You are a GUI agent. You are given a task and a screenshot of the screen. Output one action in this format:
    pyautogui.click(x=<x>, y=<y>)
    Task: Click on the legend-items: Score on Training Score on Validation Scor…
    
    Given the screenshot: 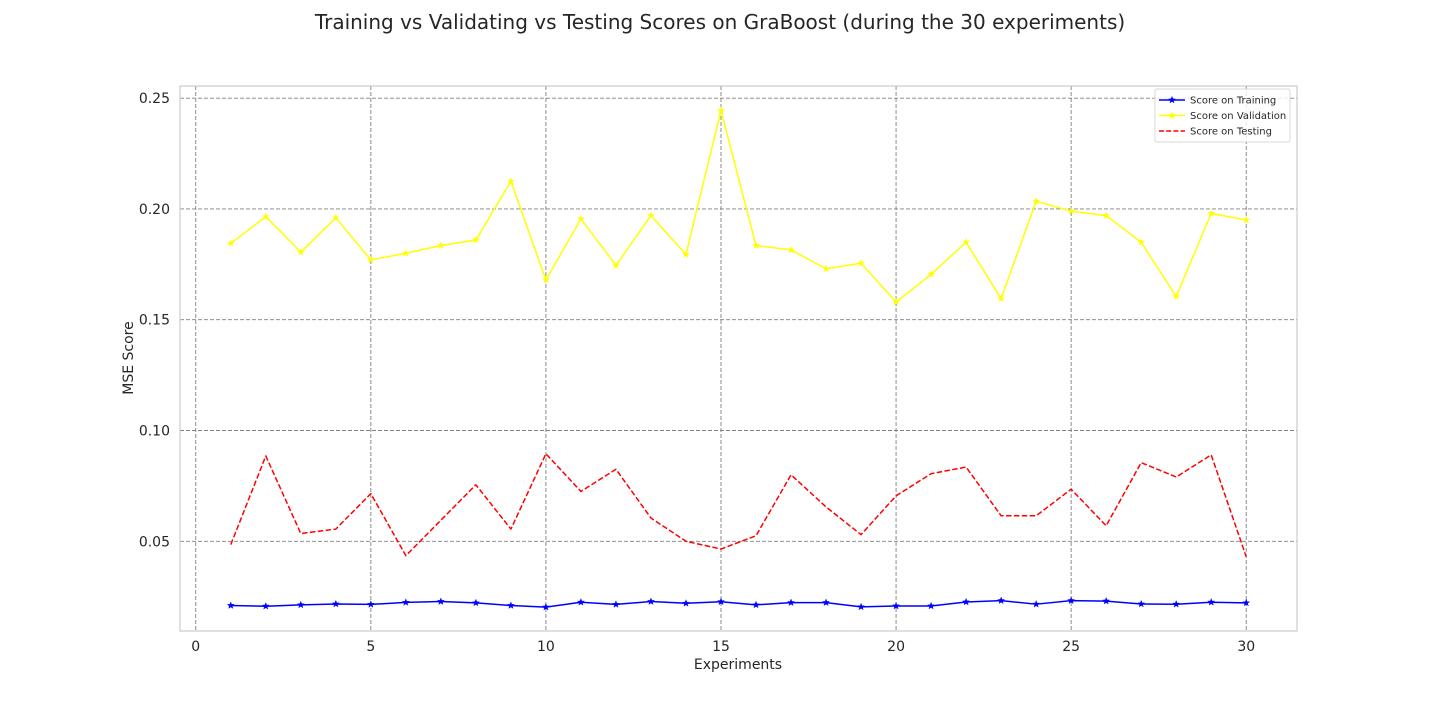 What is the action you would take?
    pyautogui.click(x=1222, y=117)
    